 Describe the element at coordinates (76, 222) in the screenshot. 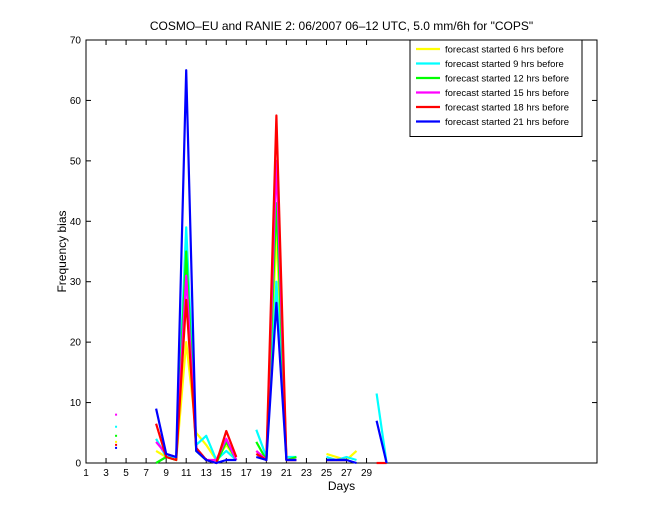

I see `y-tick-label: 40` at that location.